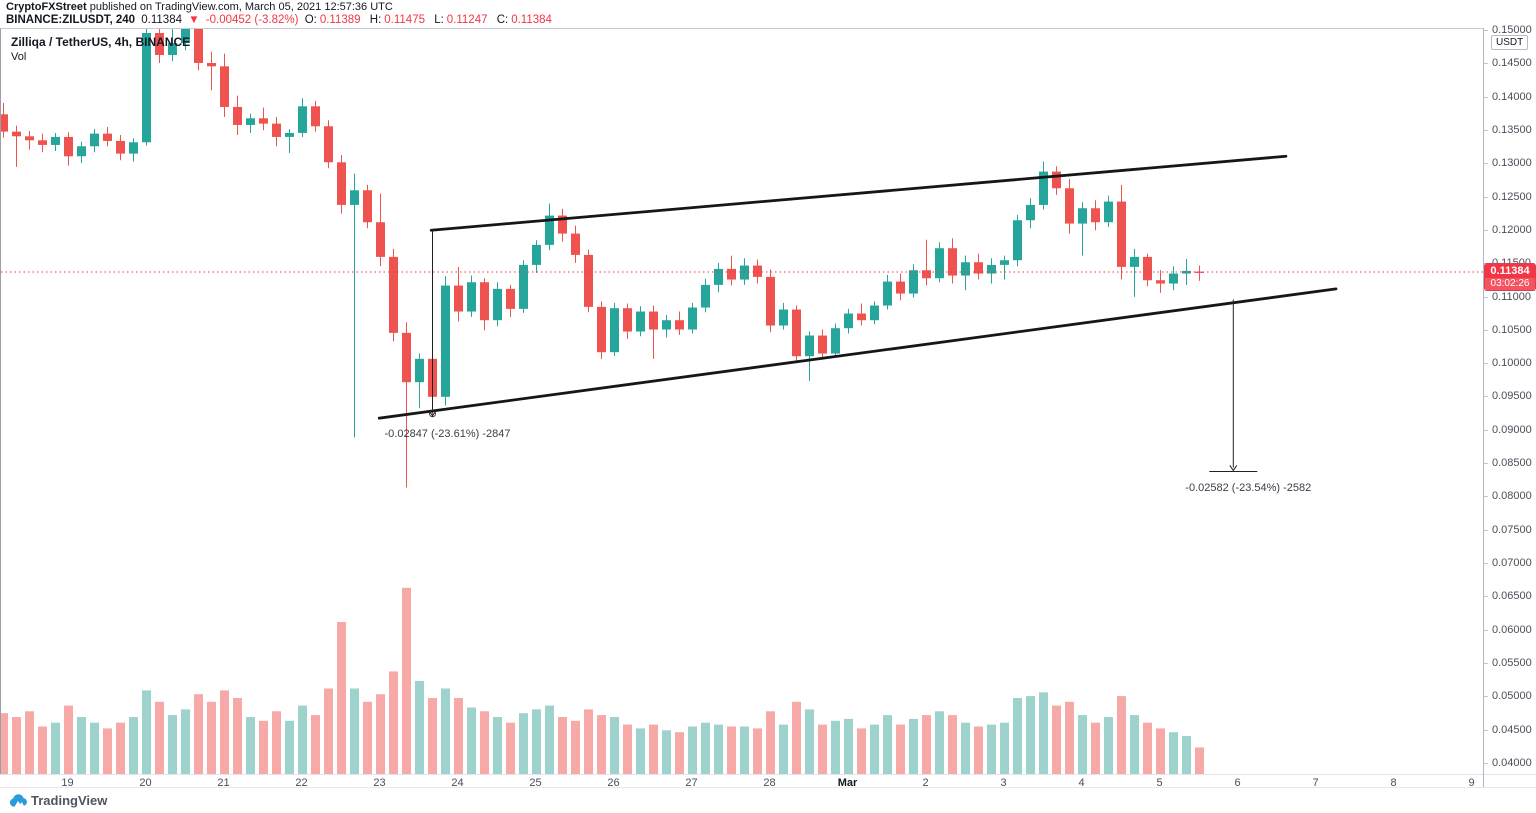 Image resolution: width=1536 pixels, height=813 pixels. Describe the element at coordinates (310, 20) in the screenshot. I see `open-label: O:` at that location.